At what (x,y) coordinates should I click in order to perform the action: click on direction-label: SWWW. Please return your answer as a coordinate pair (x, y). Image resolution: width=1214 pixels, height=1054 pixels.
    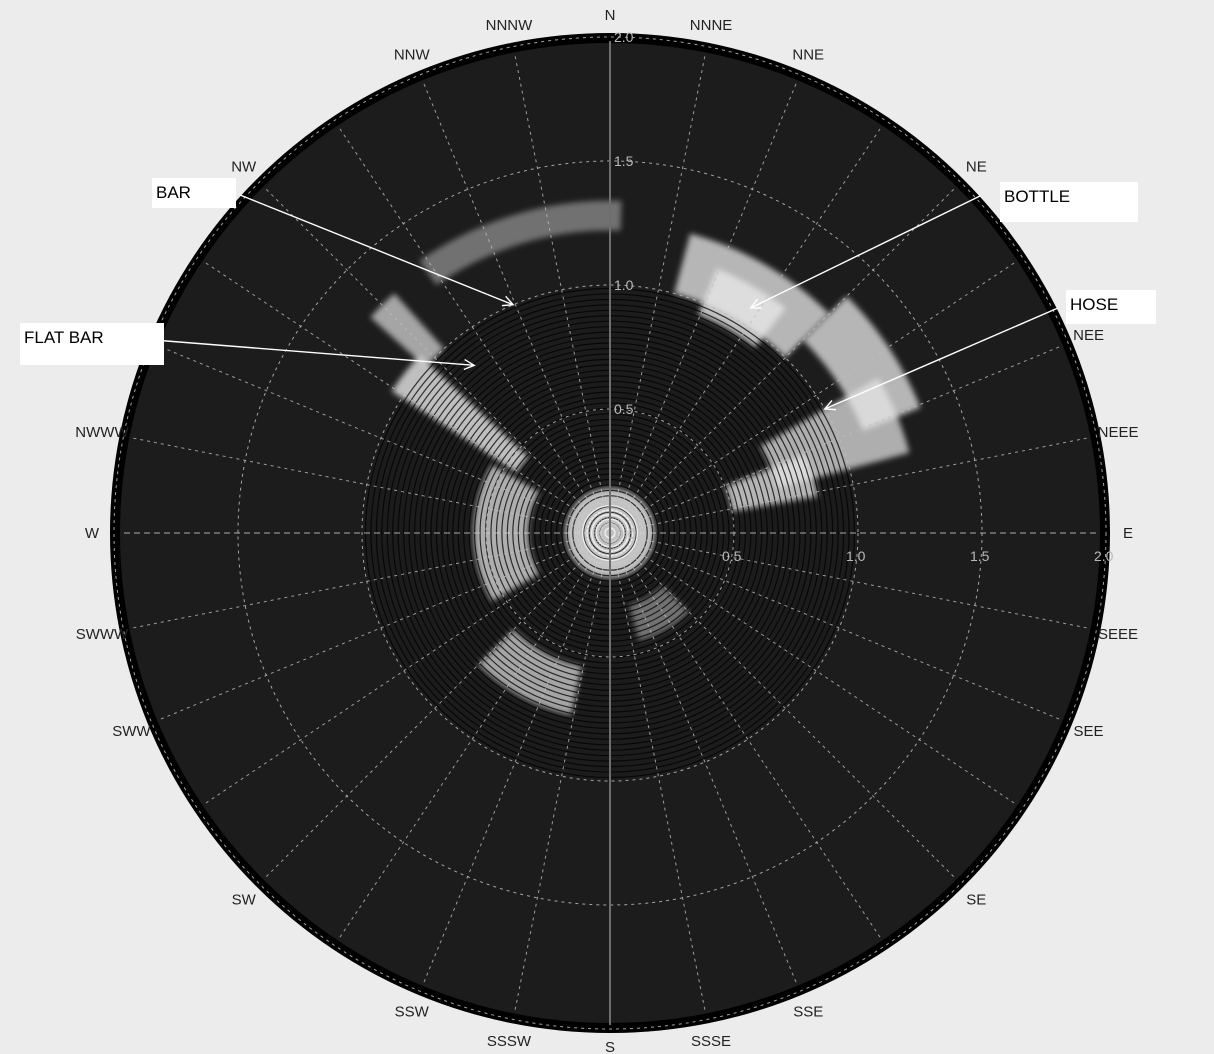
    Looking at the image, I should click on (102, 634).